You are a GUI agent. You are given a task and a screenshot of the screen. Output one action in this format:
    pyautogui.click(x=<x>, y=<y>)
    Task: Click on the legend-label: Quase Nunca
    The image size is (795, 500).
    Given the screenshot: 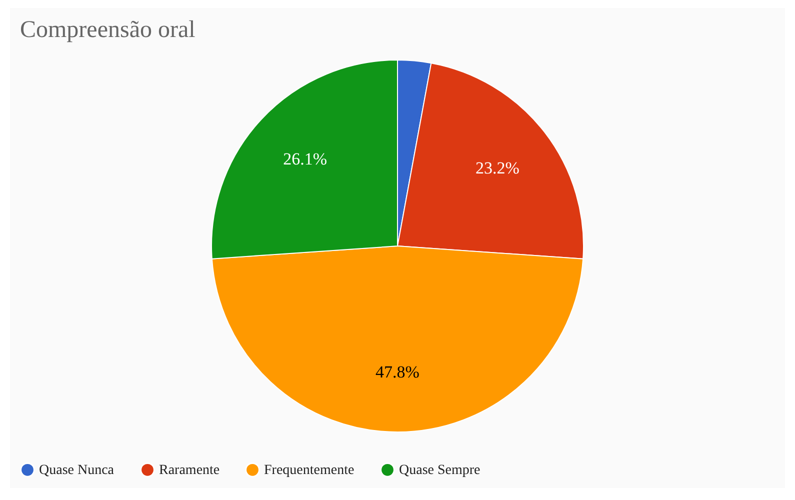 What is the action you would take?
    pyautogui.click(x=77, y=470)
    